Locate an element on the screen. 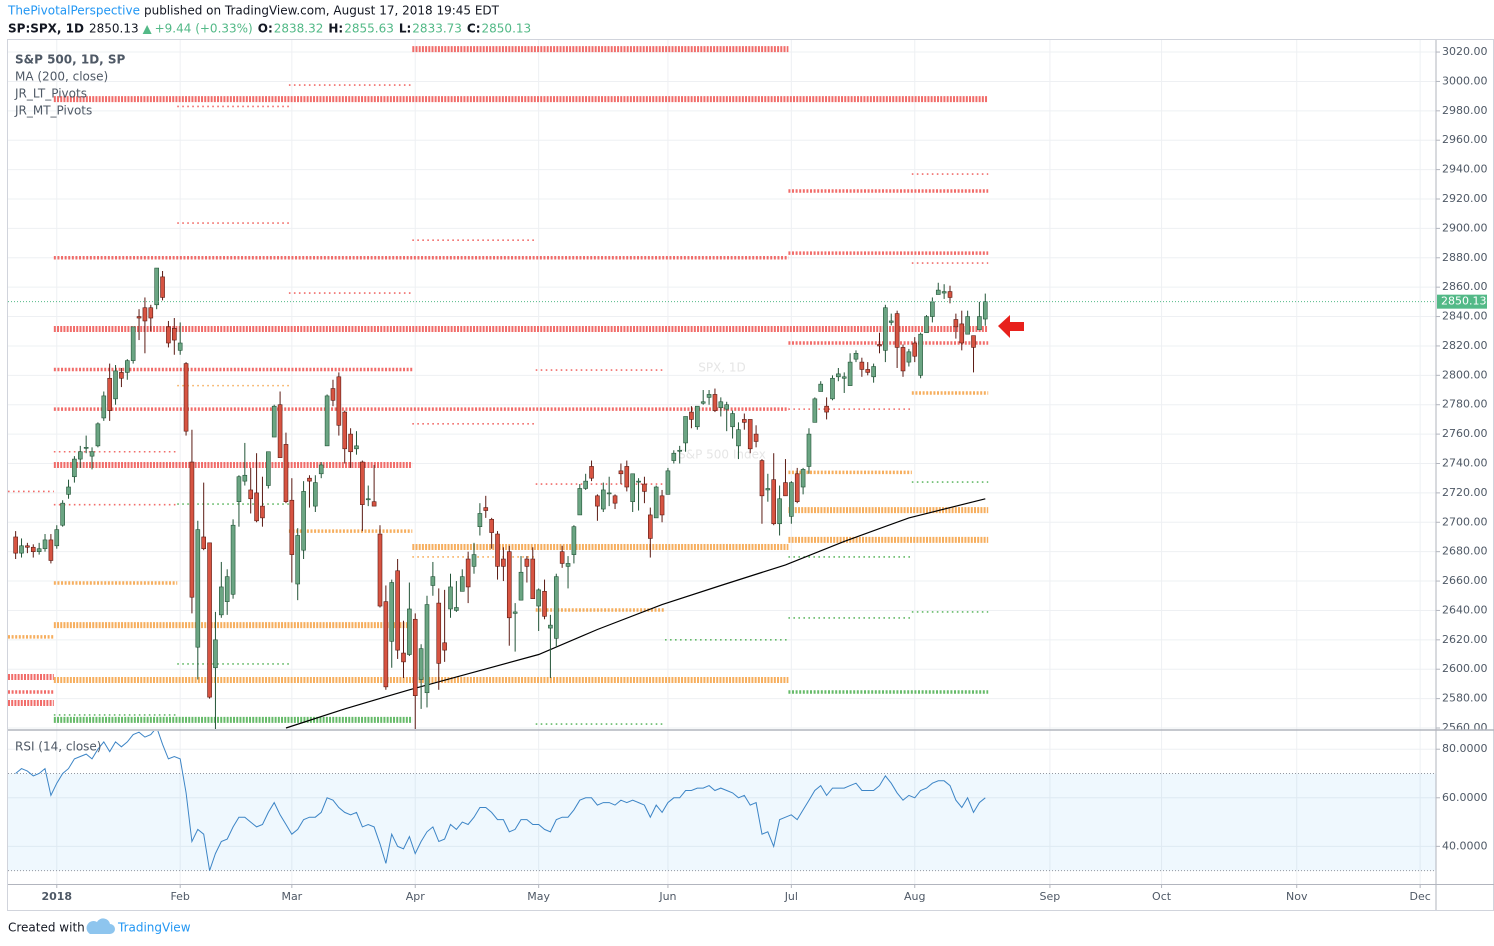  legend-entry: JR_MT_Pivots is located at coordinates (53, 111).